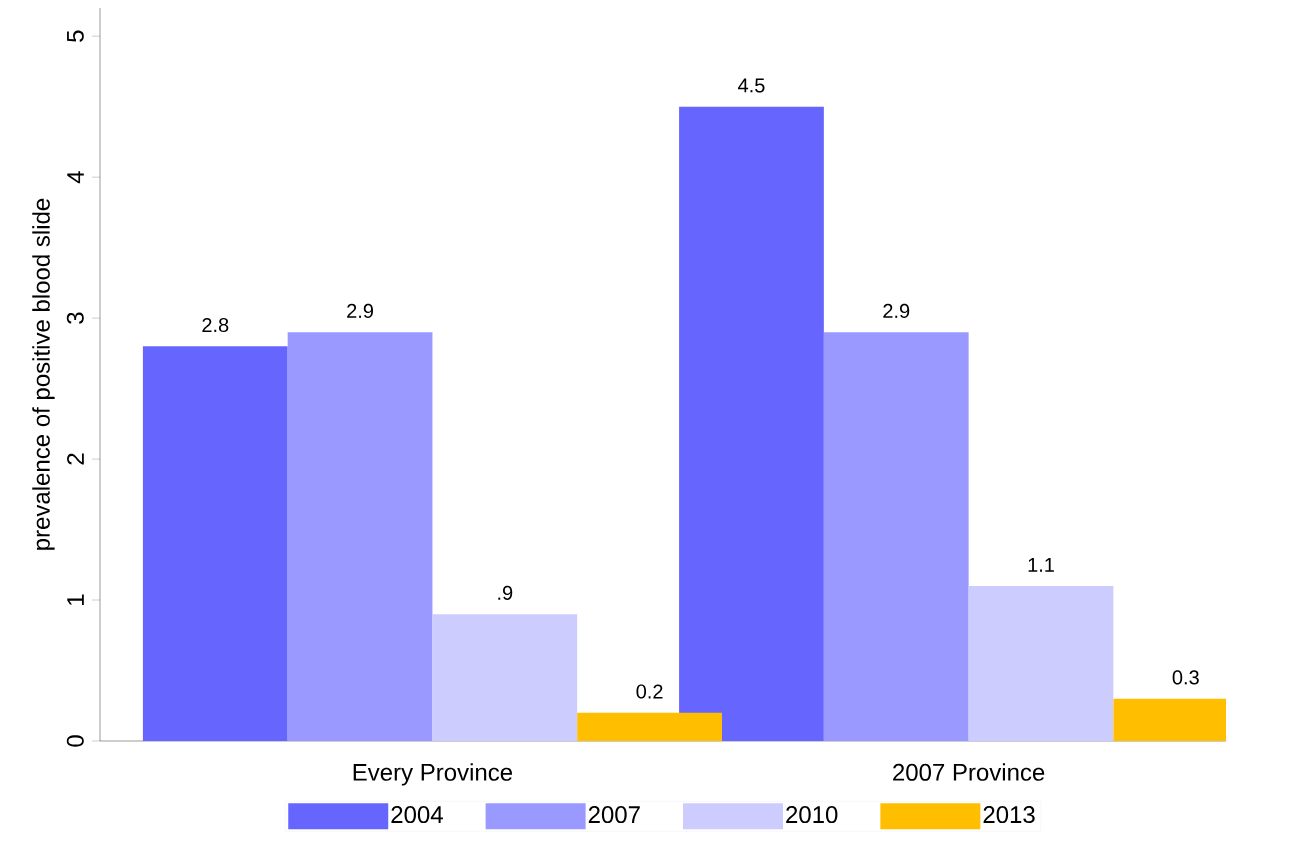 This screenshot has height=862, width=1307. I want to click on x-tick-label: Every Province, so click(433, 774).